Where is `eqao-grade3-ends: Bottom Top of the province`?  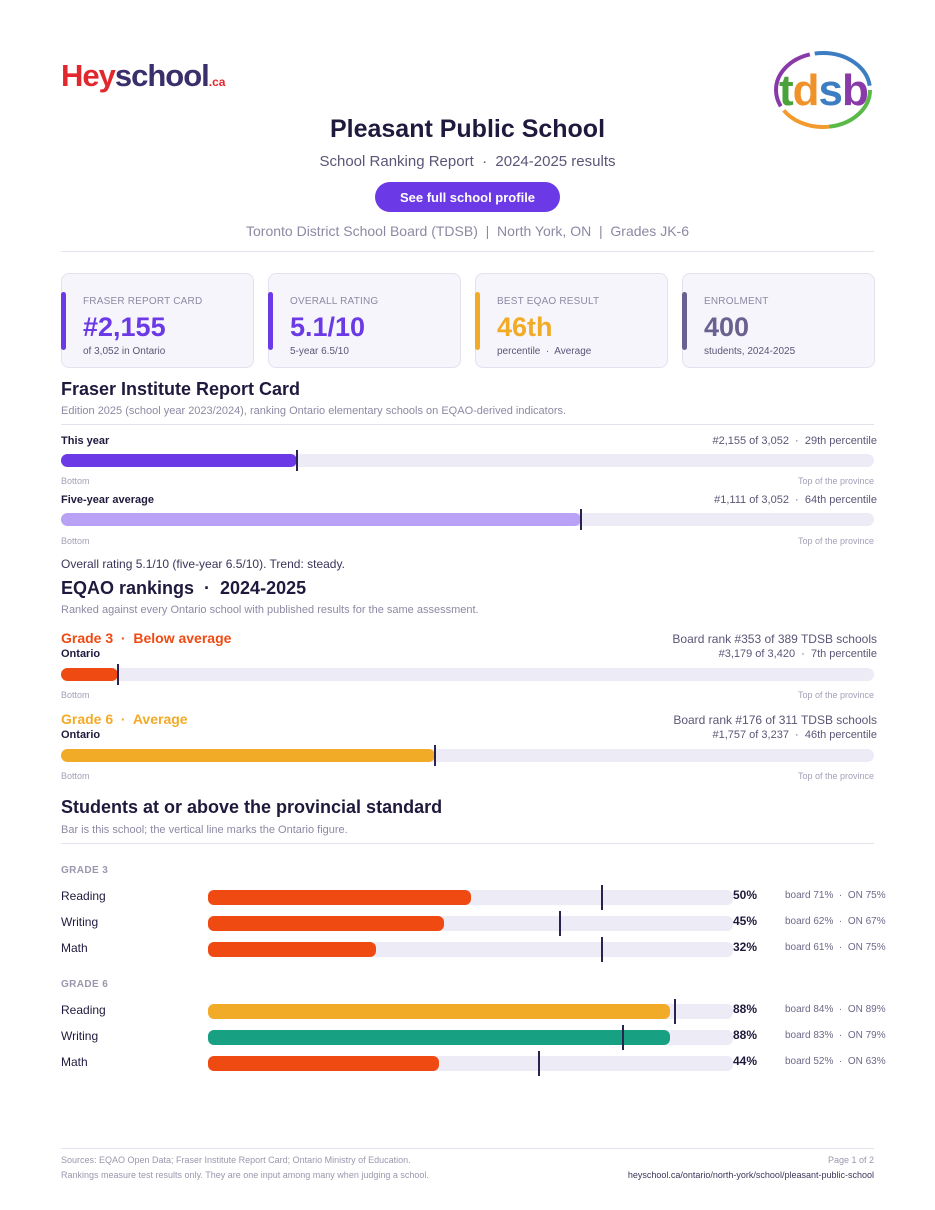 eqao-grade3-ends: Bottom Top of the province is located at coordinates (467, 695).